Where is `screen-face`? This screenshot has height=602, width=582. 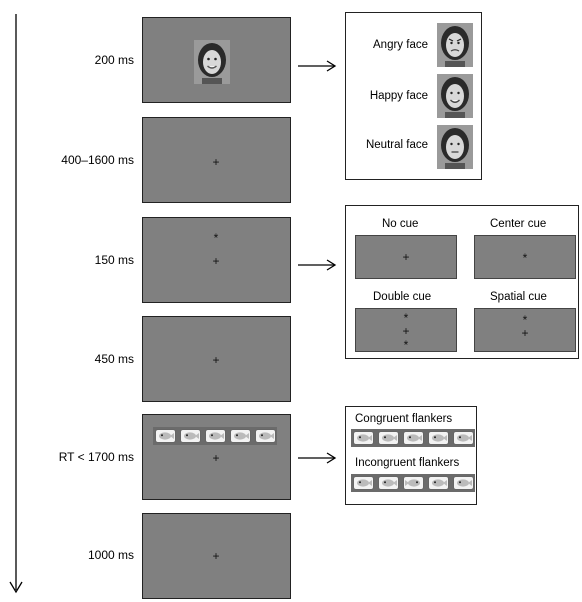
screen-face is located at coordinates (216, 60).